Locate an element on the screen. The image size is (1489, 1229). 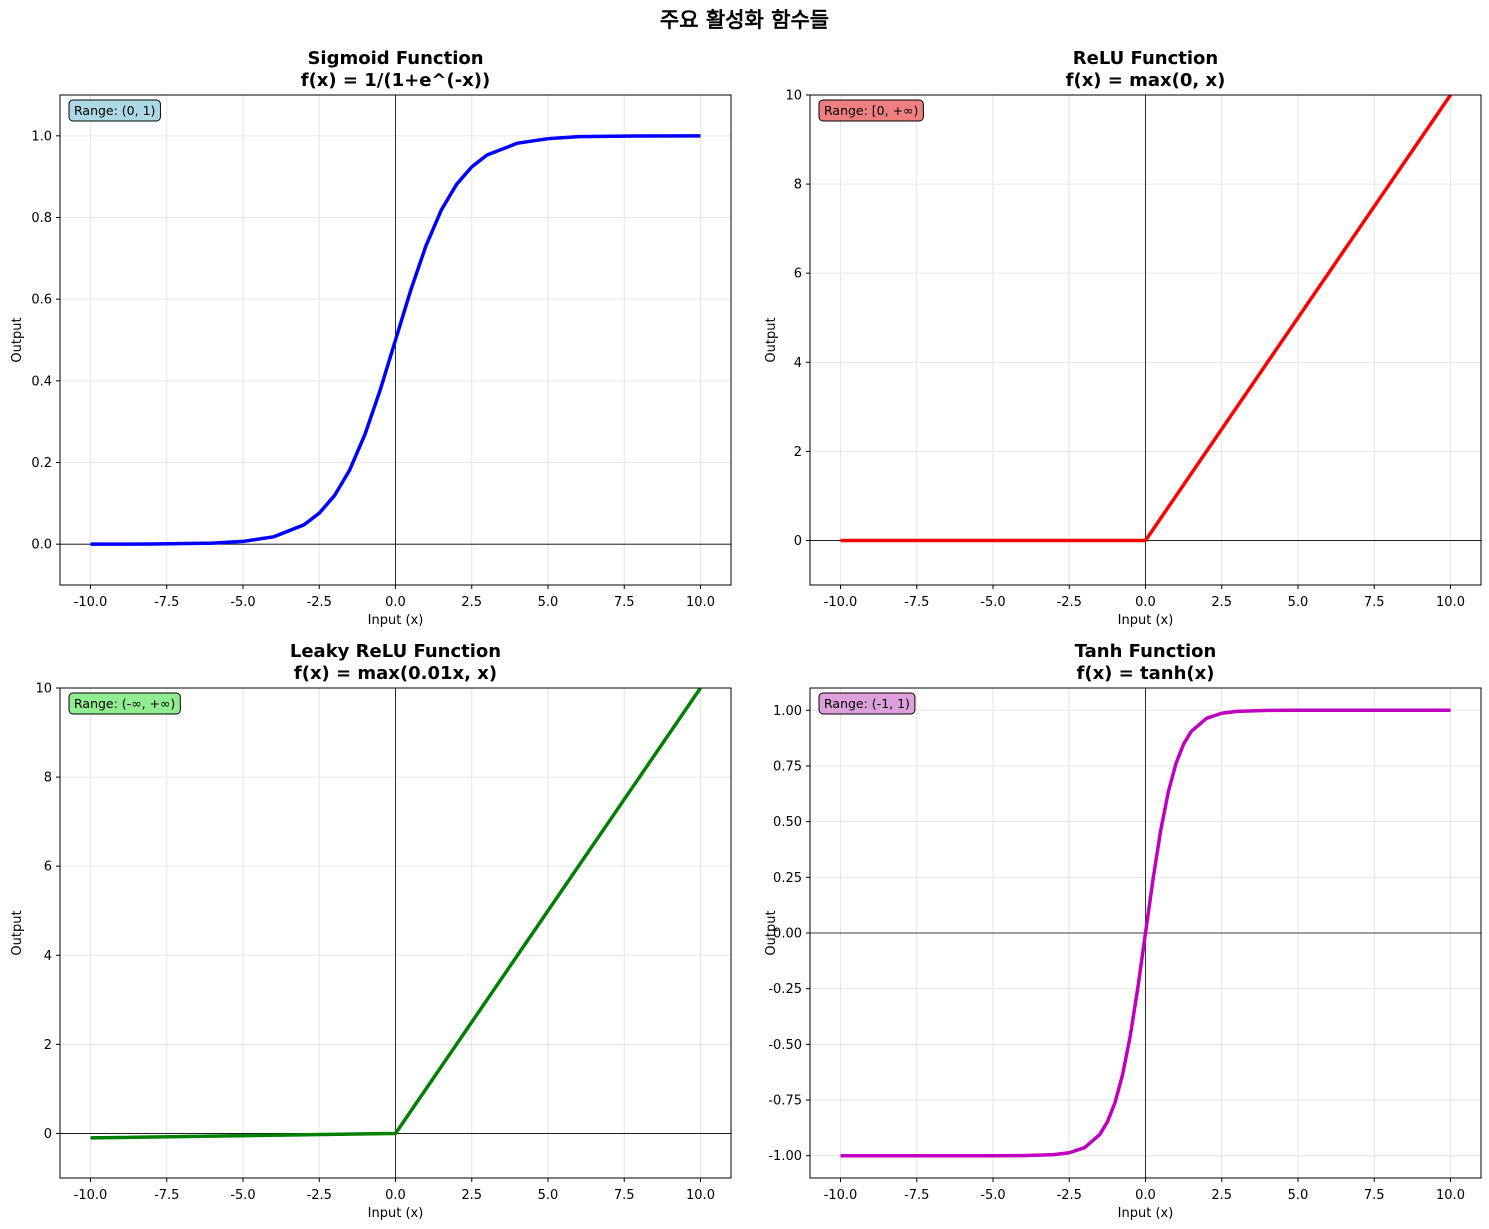
subplot-title: ReLU Function is located at coordinates (1145, 58).